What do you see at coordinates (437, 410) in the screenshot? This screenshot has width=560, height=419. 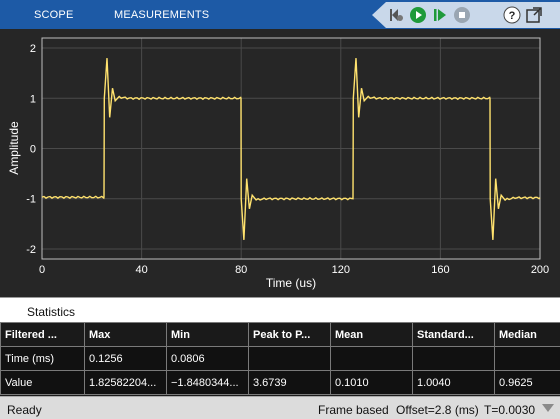 I see `status-offset: Offset=2.8 (ms)` at bounding box center [437, 410].